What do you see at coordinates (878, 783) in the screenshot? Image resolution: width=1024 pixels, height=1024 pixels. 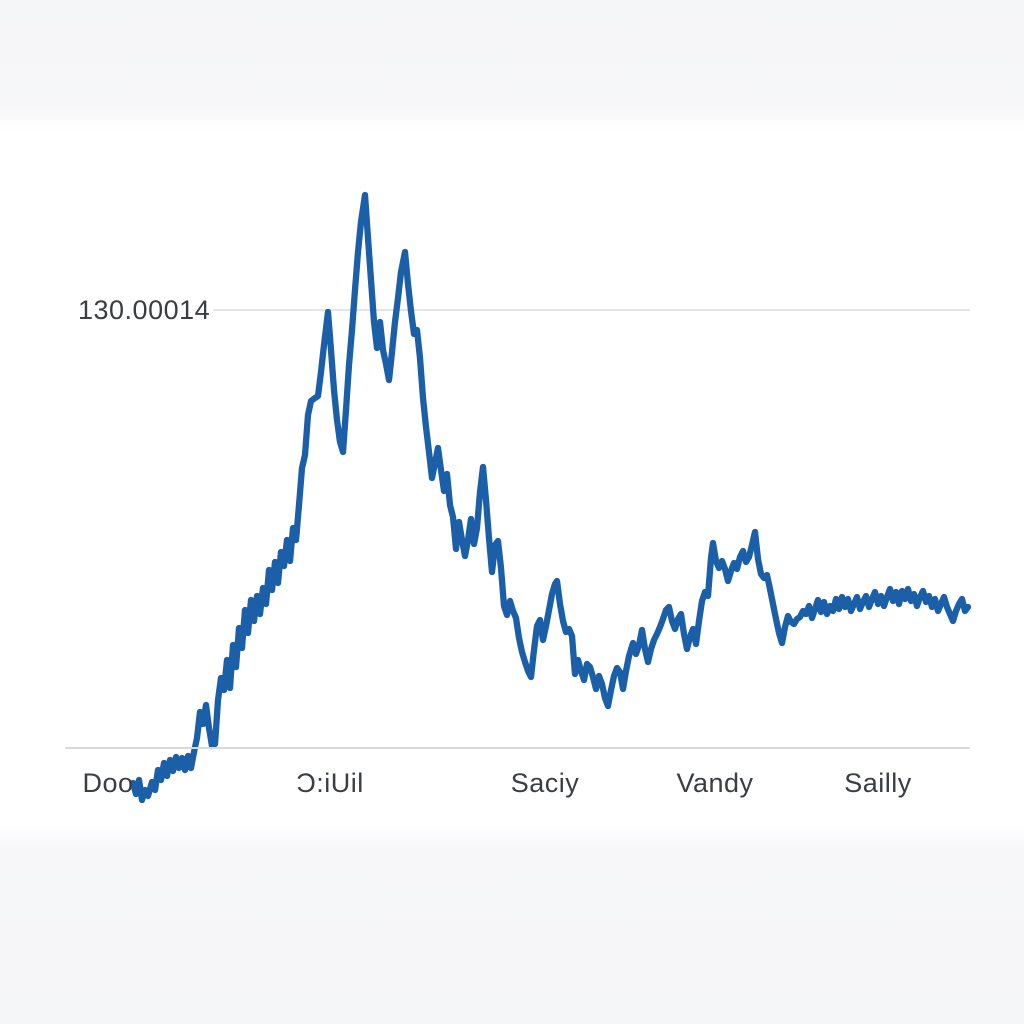 I see `x-axis-label-5: Sailly` at bounding box center [878, 783].